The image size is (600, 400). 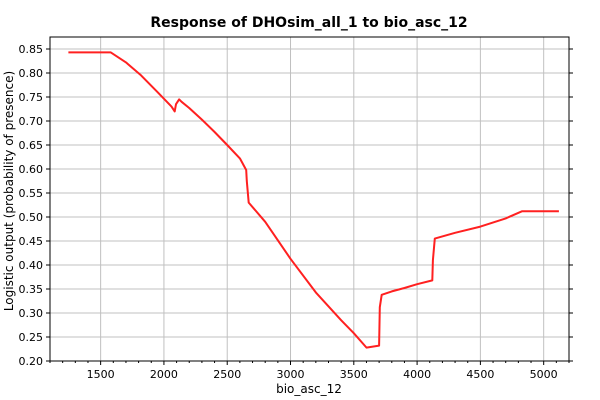 I want to click on y-tick-label: 0.30, so click(x=31, y=313).